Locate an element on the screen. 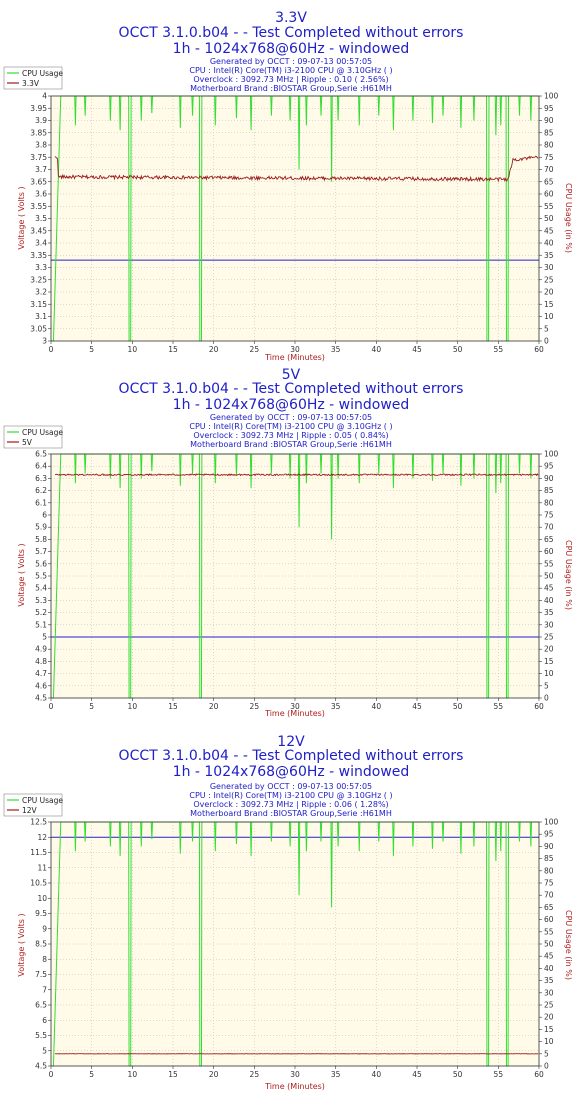 Image resolution: width=582 pixels, height=1095 pixels. y2-tick-label: 70 is located at coordinates (549, 895).